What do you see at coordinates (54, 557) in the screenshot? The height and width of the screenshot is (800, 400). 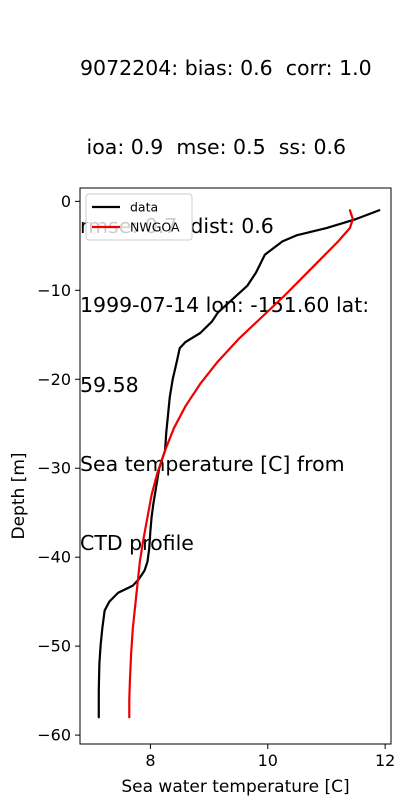 I see `y-tick-label: −40` at bounding box center [54, 557].